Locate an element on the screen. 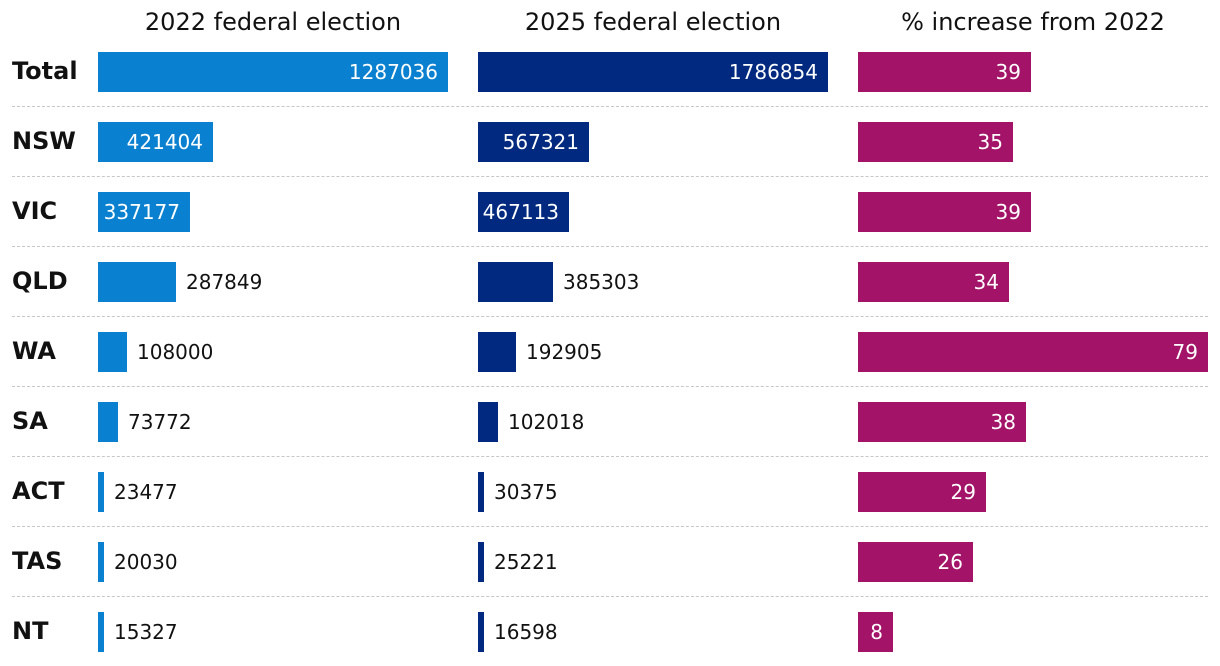  bar-s1-act is located at coordinates (481, 492).